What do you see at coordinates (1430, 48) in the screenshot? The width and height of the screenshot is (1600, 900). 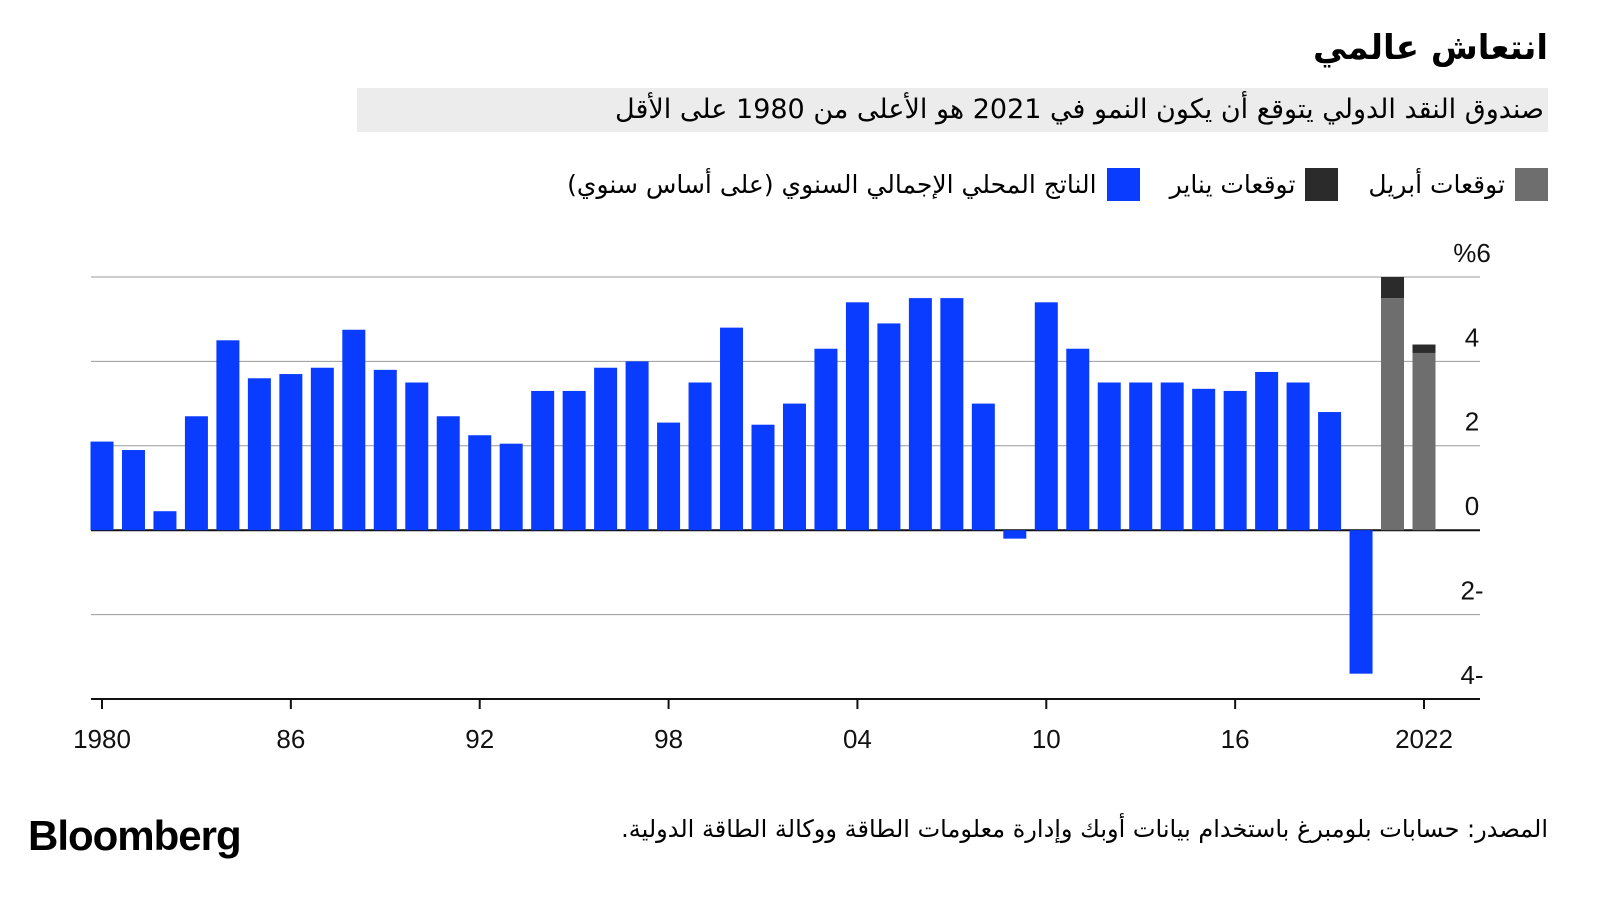 I see `title: انتعاش عالمي` at bounding box center [1430, 48].